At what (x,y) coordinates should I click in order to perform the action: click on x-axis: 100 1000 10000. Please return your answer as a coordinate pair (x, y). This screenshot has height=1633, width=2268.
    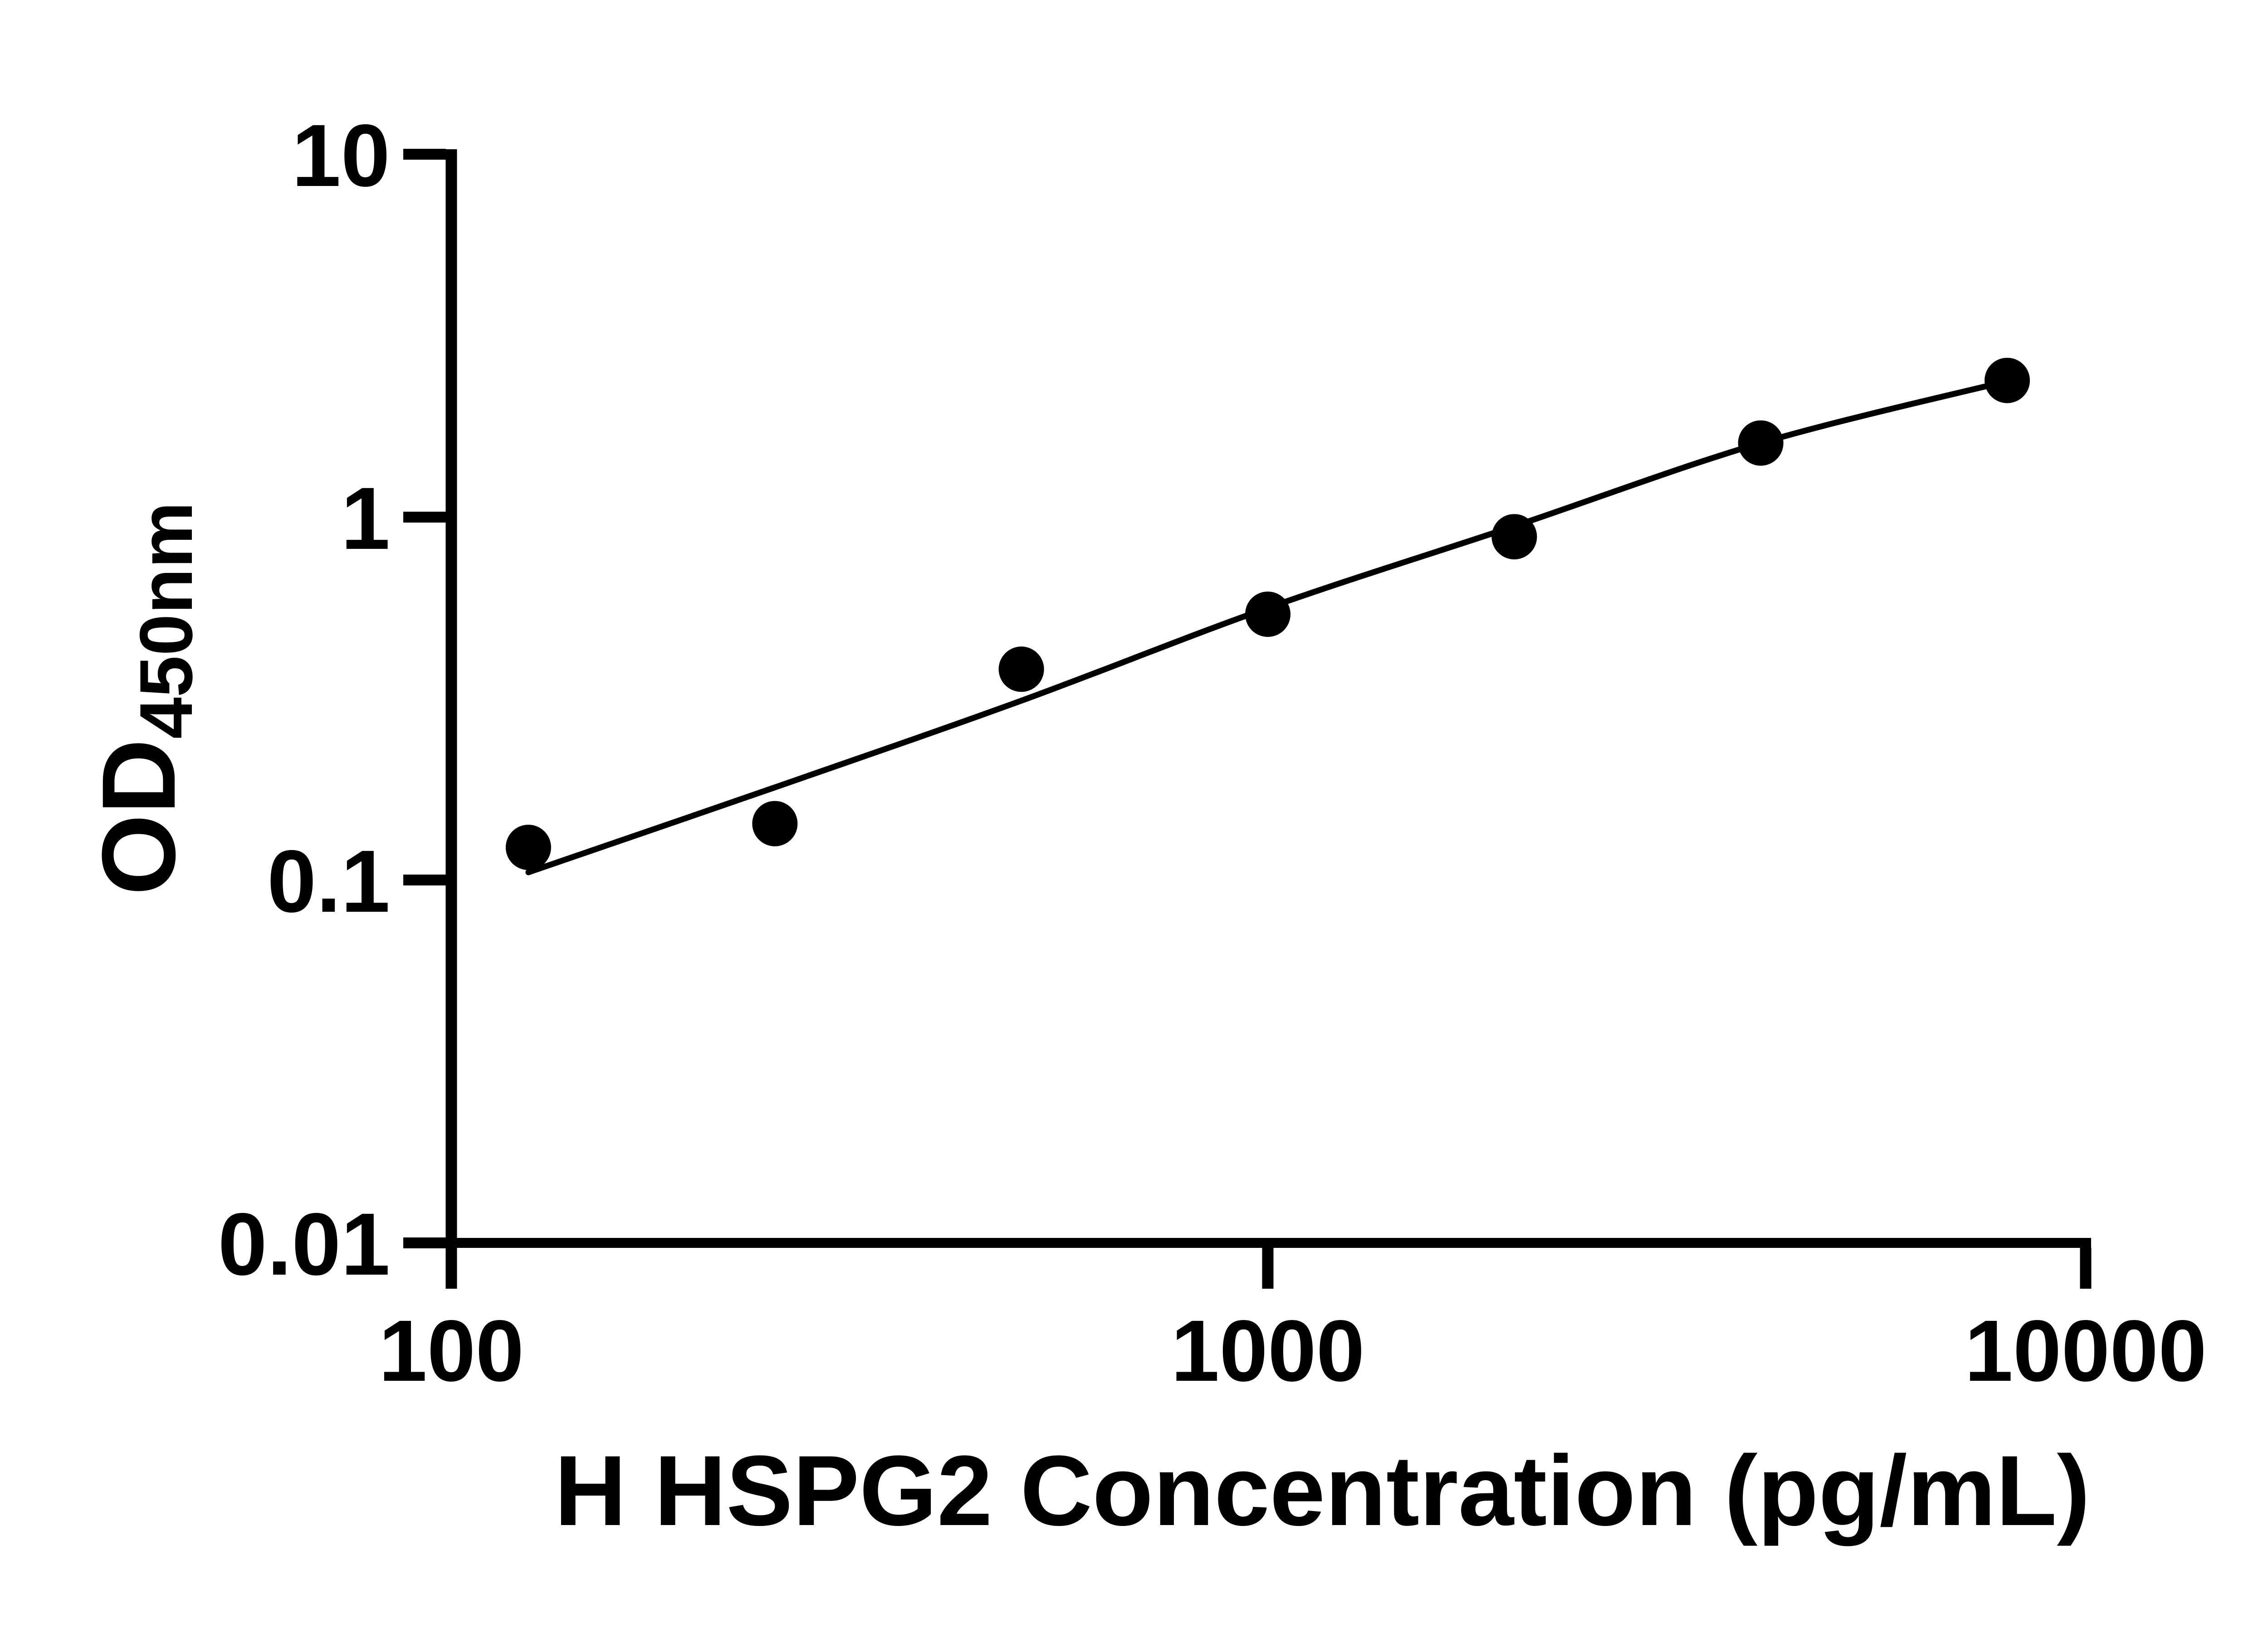
    Looking at the image, I should click on (1293, 1318).